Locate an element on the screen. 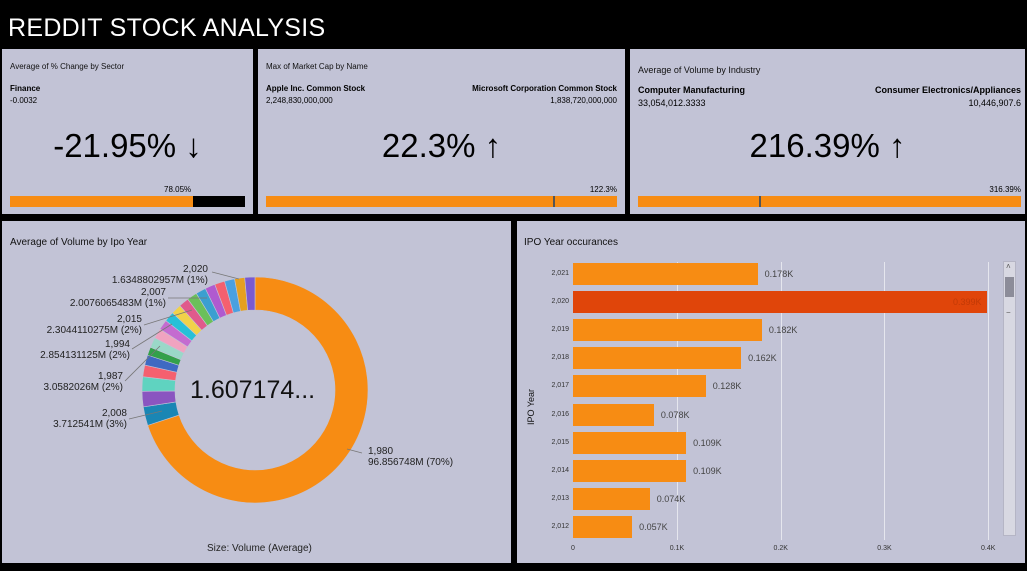  ipo-chart-title: IPO Year occurances is located at coordinates (571, 242).